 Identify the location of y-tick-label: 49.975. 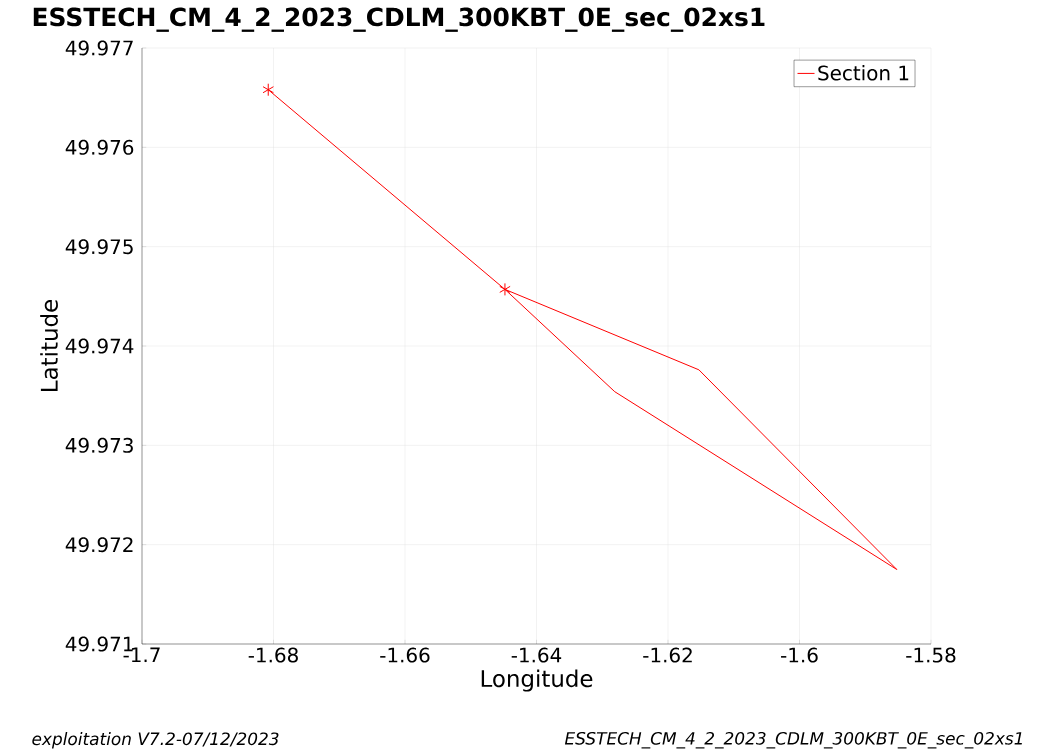
(99, 247).